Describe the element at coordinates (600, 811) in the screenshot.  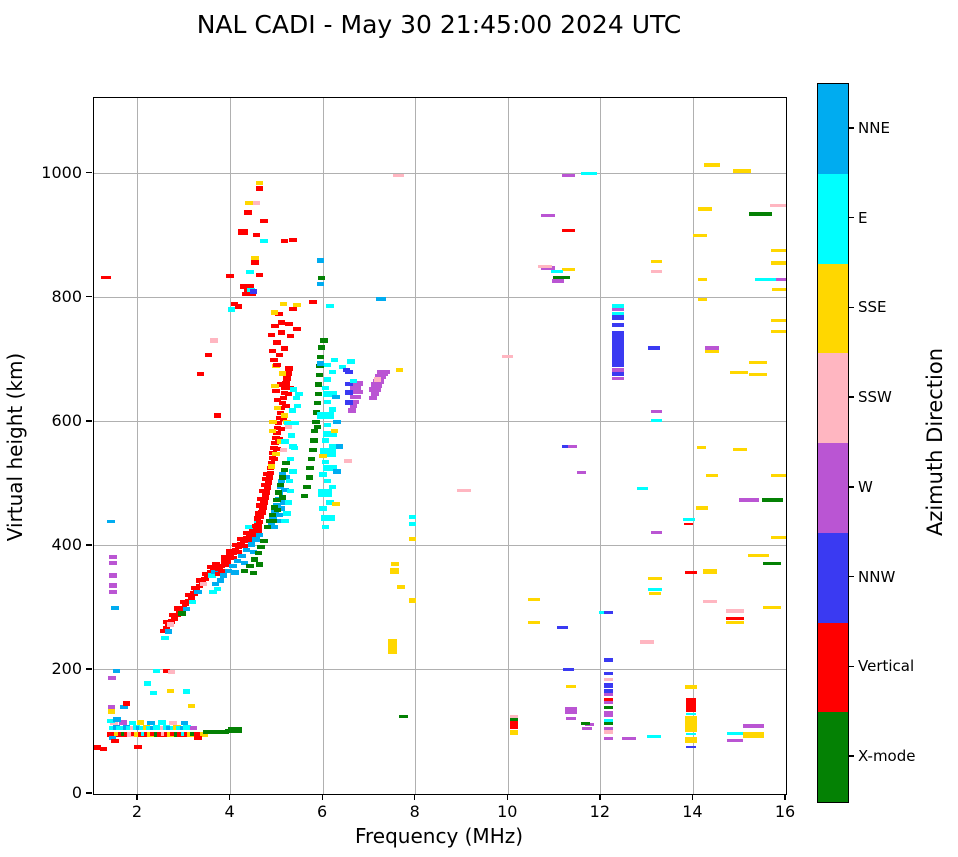
I see `x-tick-label-12: 12` at that location.